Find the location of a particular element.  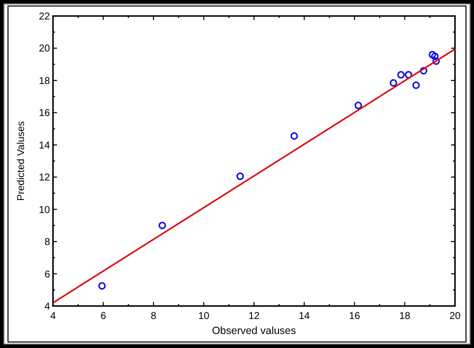

x-axis-title: Observed valuses is located at coordinates (254, 331).